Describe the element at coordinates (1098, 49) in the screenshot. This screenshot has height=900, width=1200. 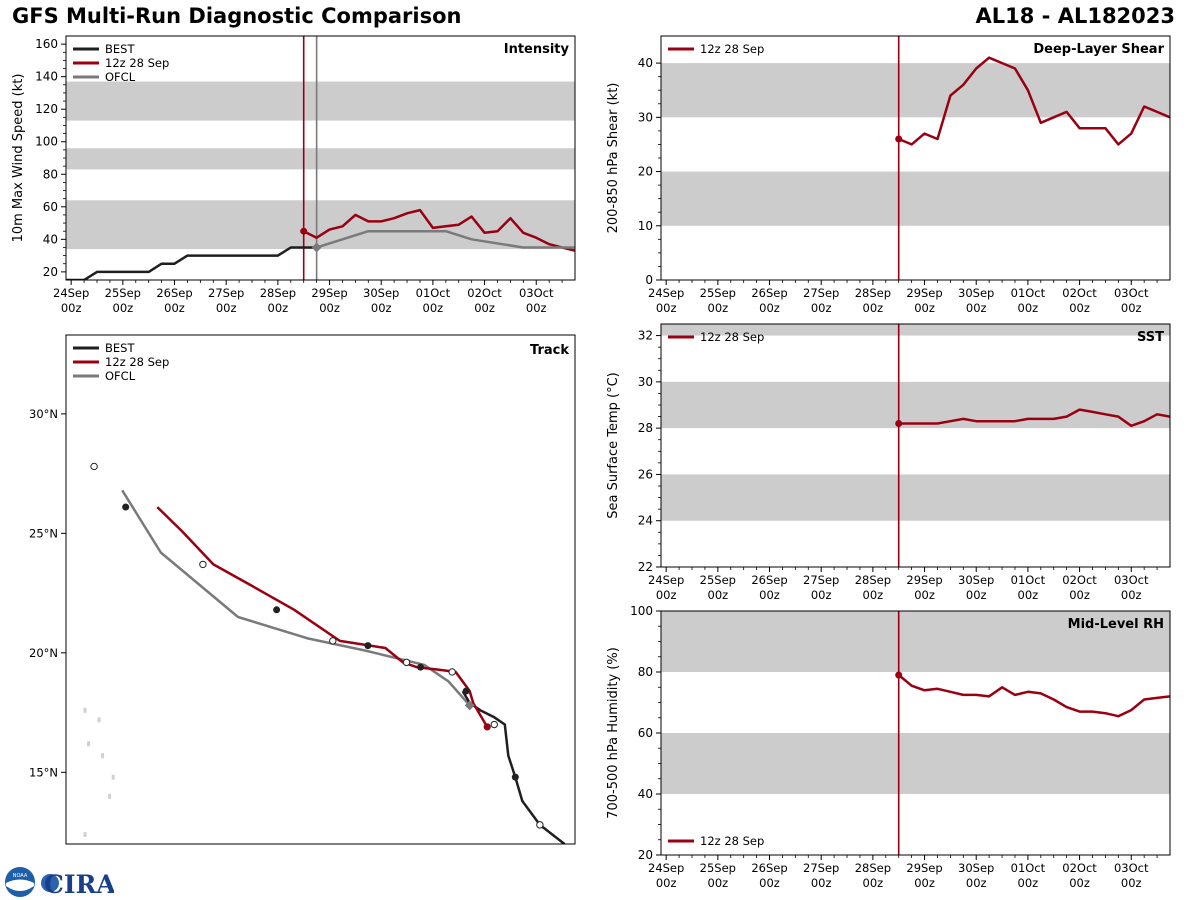
I see `panel-title: Deep-Layer Shear` at that location.